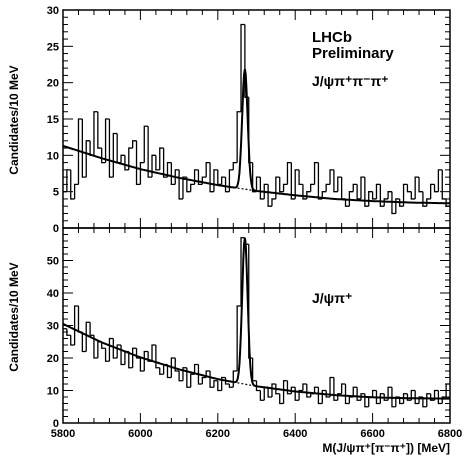  What do you see at coordinates (63, 434) in the screenshot?
I see `x-tick-label: 5800` at bounding box center [63, 434].